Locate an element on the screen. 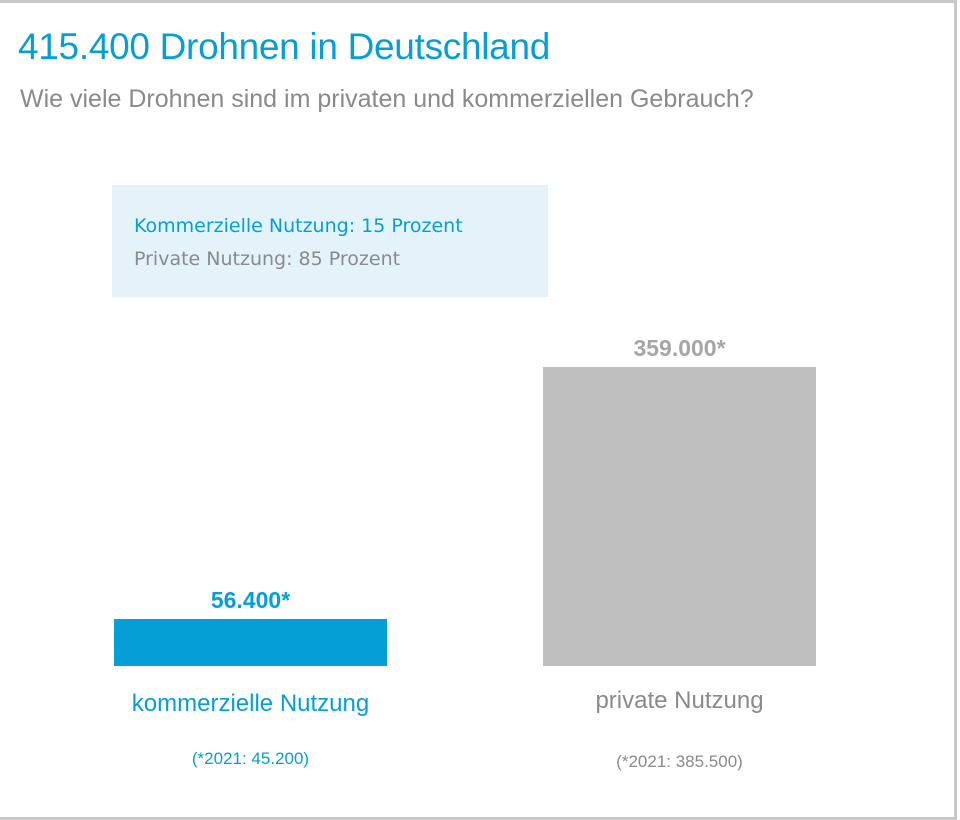  value-label-1: 359.000* is located at coordinates (679, 348).